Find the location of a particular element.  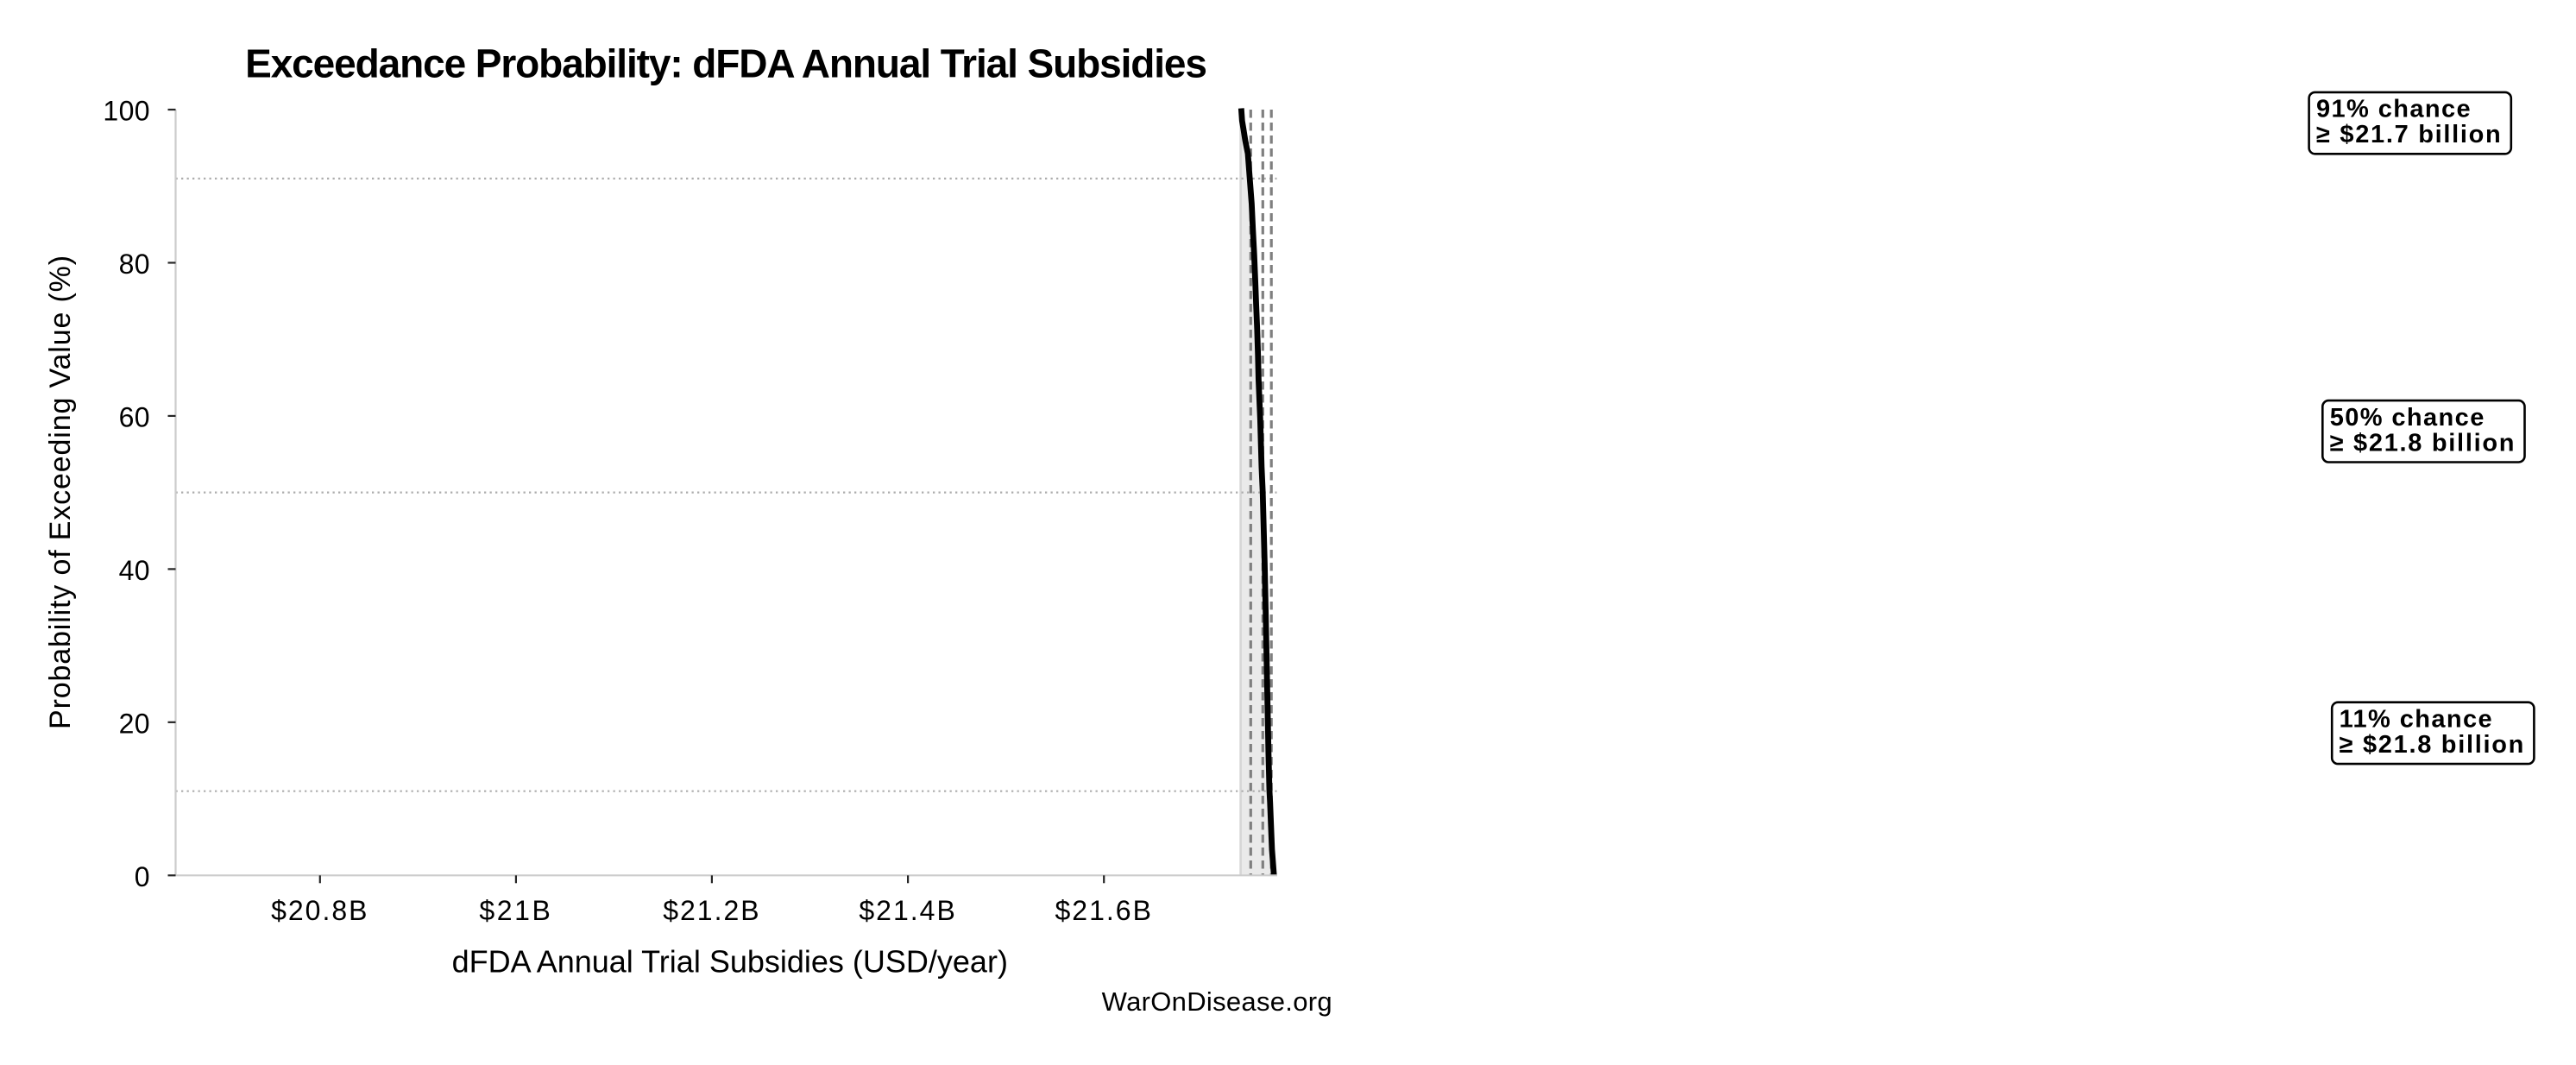

svg-text: 11% chance is located at coordinates (2416, 719).